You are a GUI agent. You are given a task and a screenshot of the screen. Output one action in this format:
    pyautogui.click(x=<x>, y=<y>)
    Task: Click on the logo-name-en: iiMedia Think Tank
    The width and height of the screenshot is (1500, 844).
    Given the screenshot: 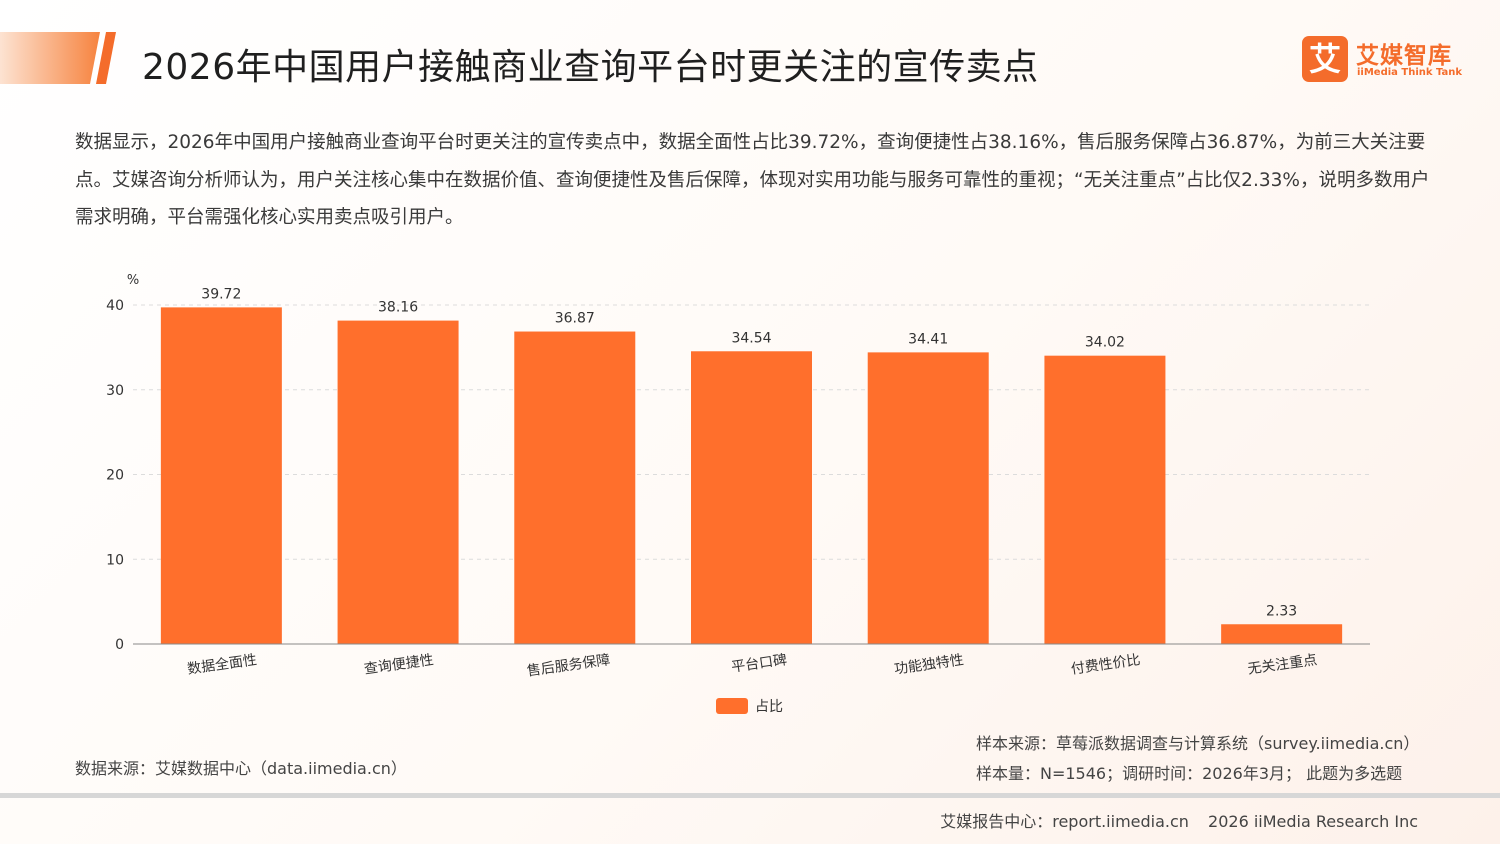 What is the action you would take?
    pyautogui.click(x=1410, y=72)
    